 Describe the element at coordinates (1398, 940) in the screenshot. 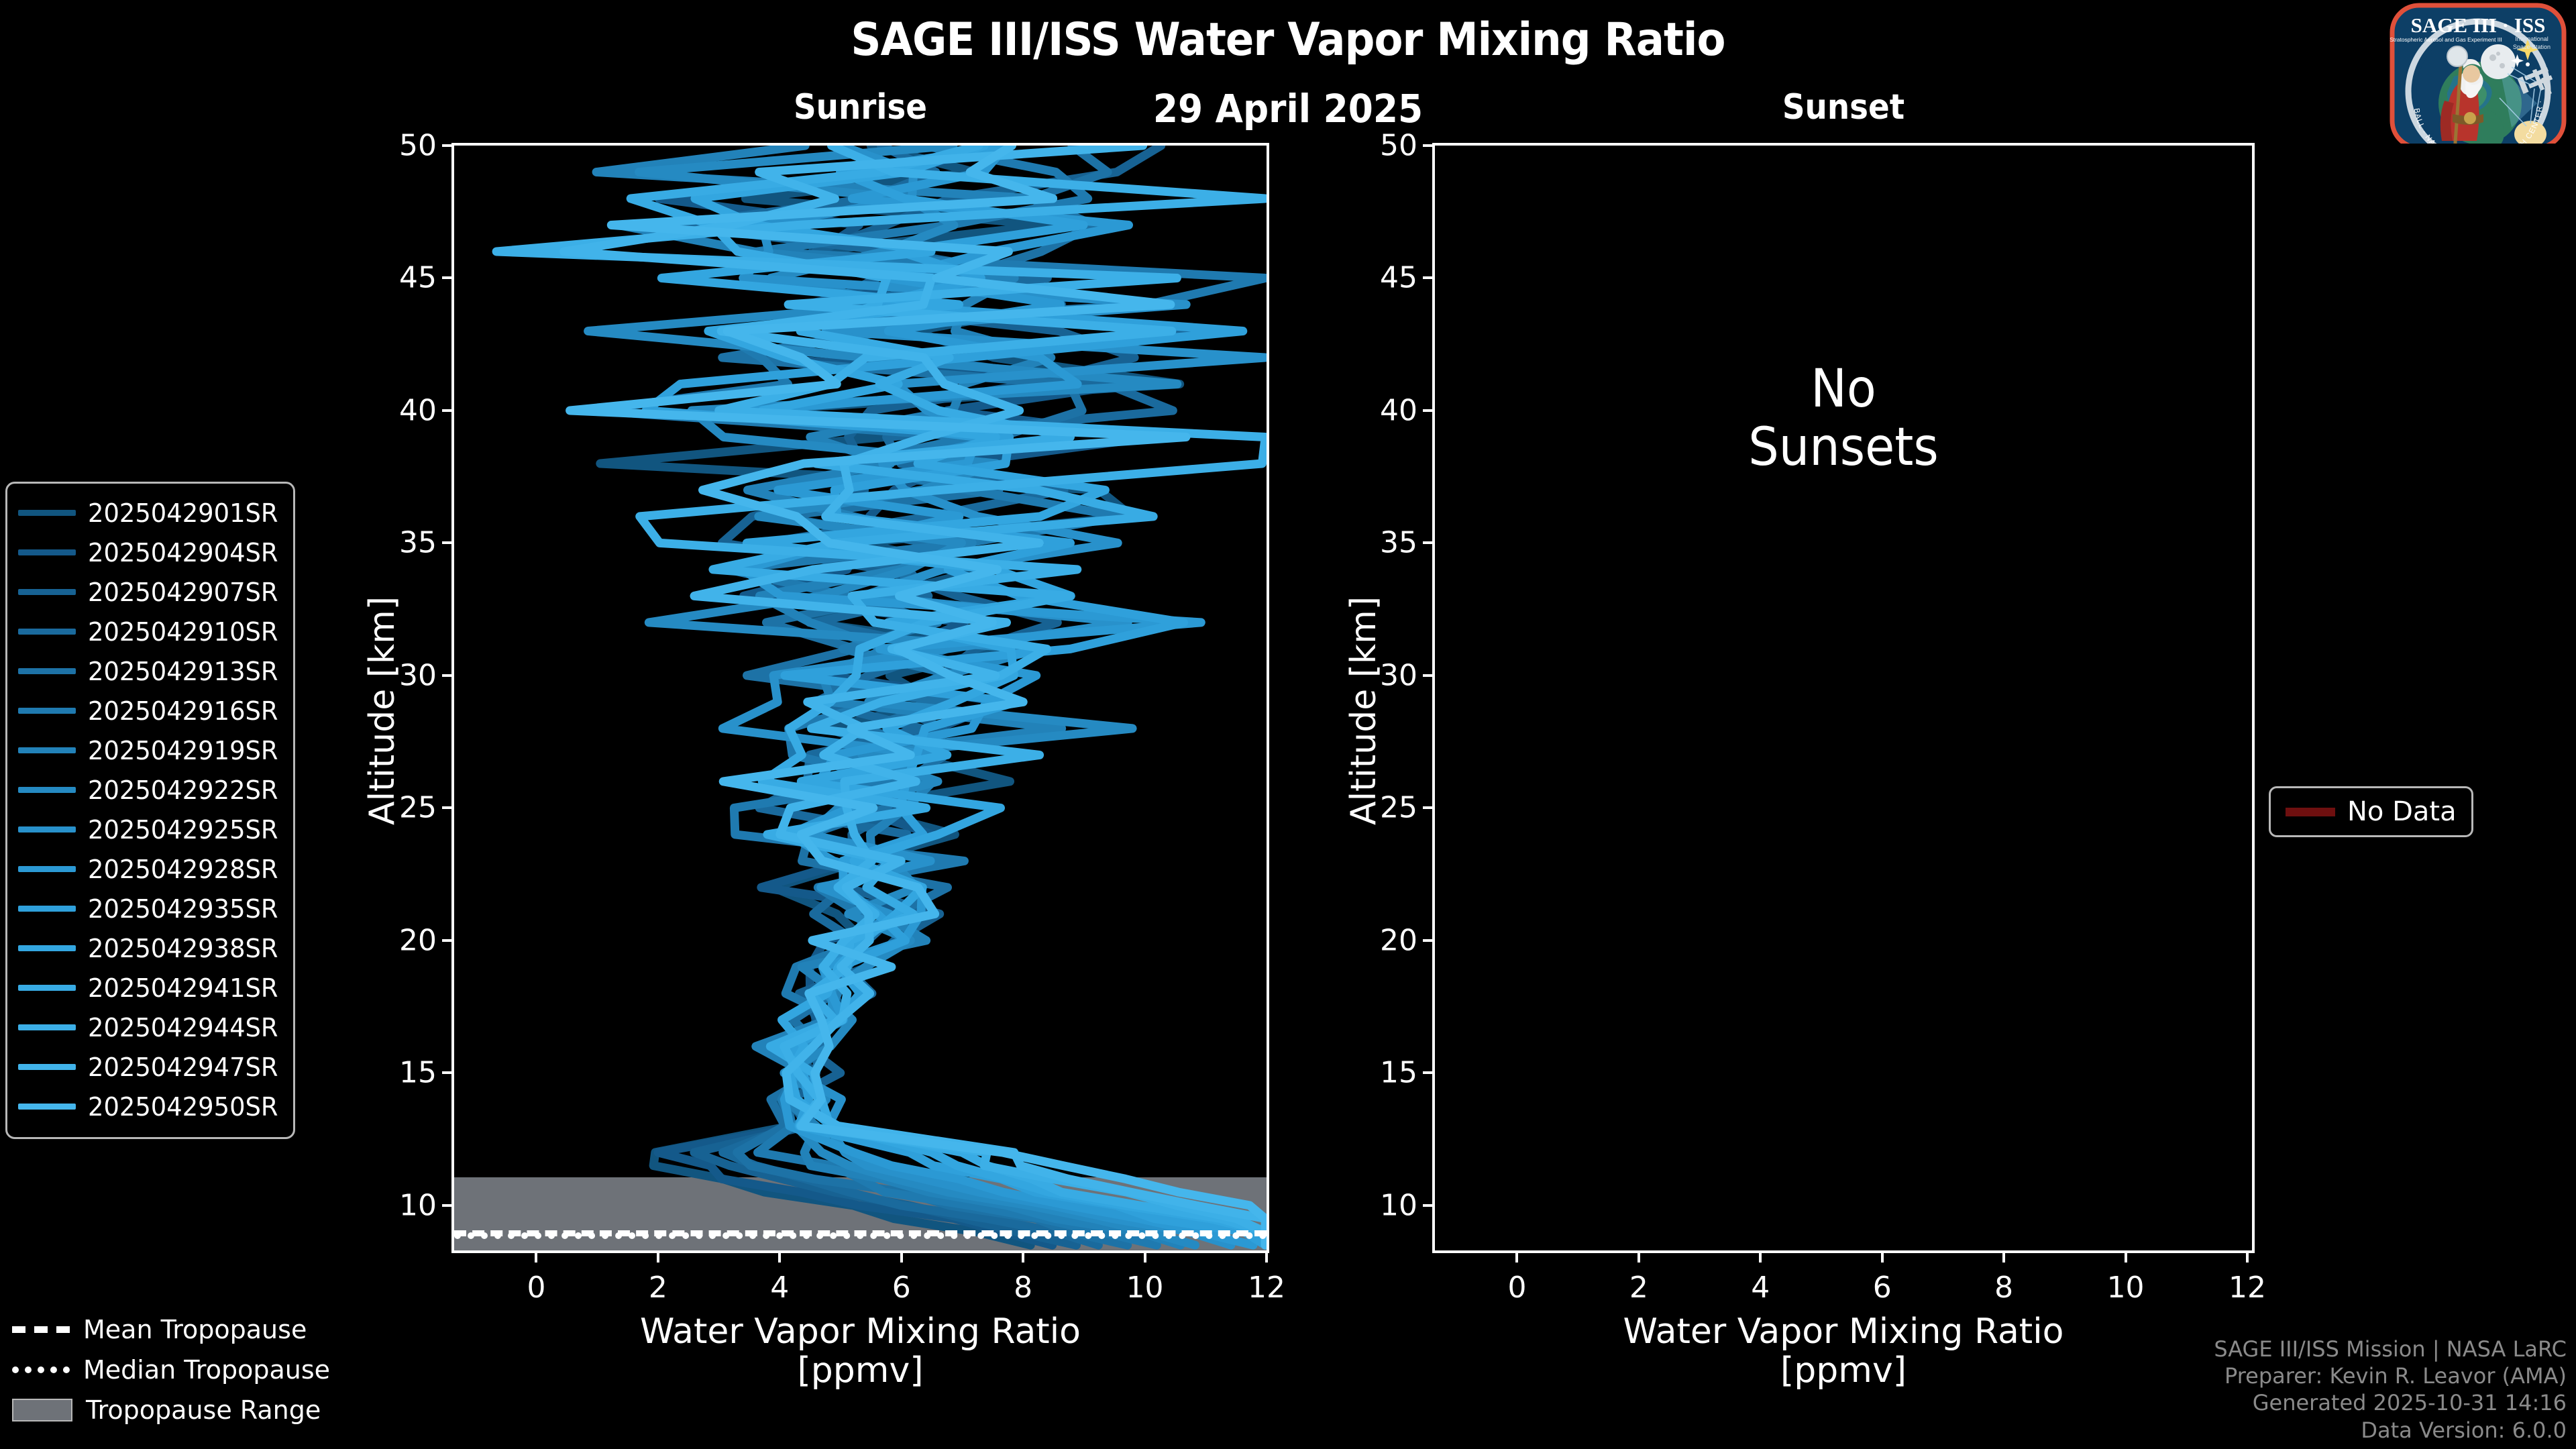

I see `y-tick-label: 20` at that location.